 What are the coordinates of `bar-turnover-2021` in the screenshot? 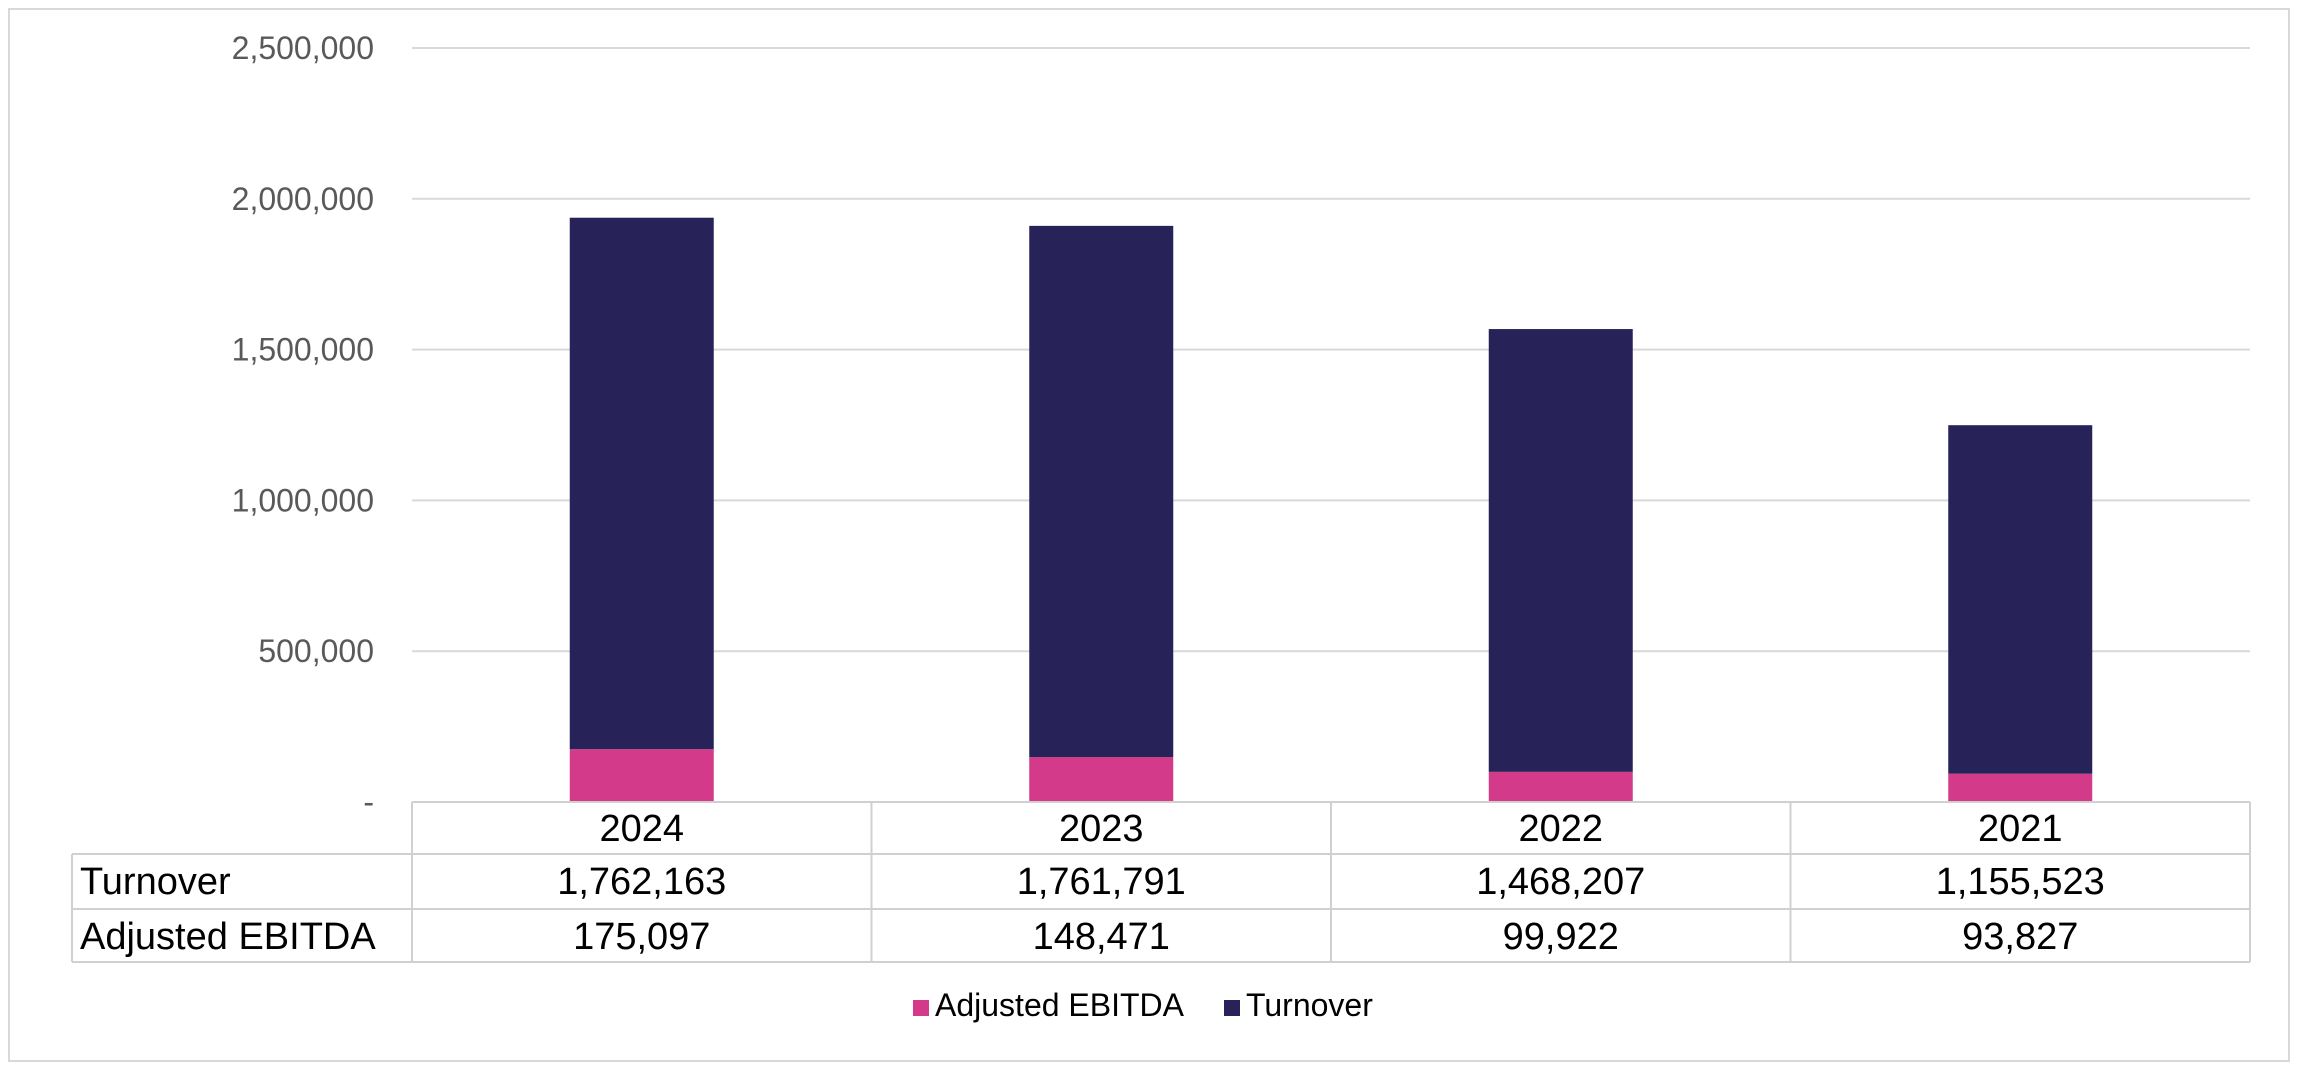 It's located at (2020, 599).